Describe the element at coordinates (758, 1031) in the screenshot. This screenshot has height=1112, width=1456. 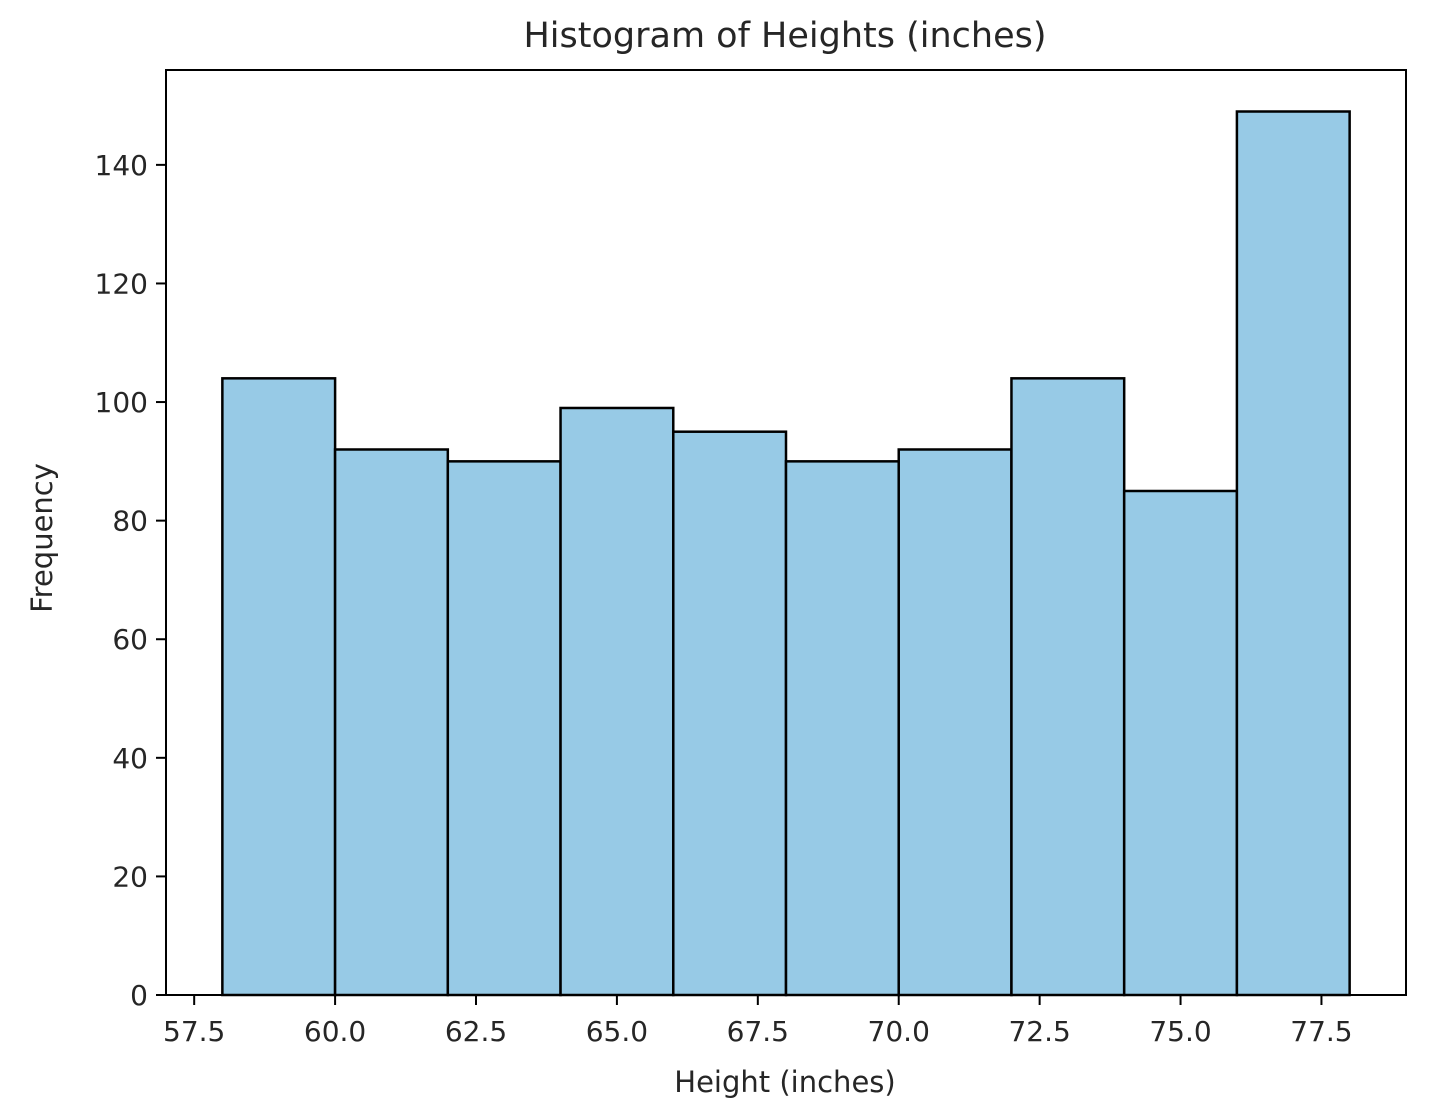
I see `x-tick-label: 67.5` at that location.